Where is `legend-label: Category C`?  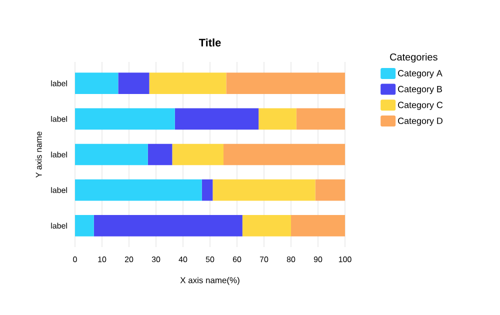
legend-label: Category C is located at coordinates (420, 106).